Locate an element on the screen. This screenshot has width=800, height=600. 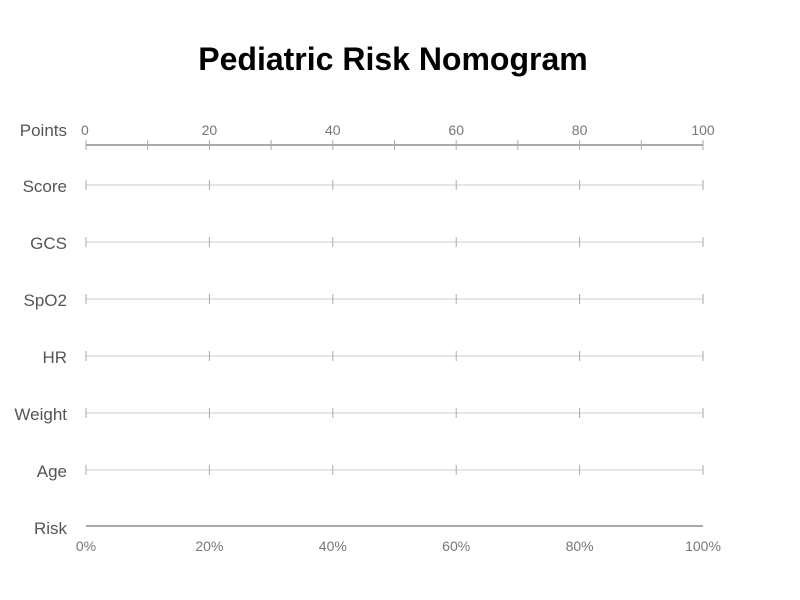
axis-label-score: Score is located at coordinates (45, 186).